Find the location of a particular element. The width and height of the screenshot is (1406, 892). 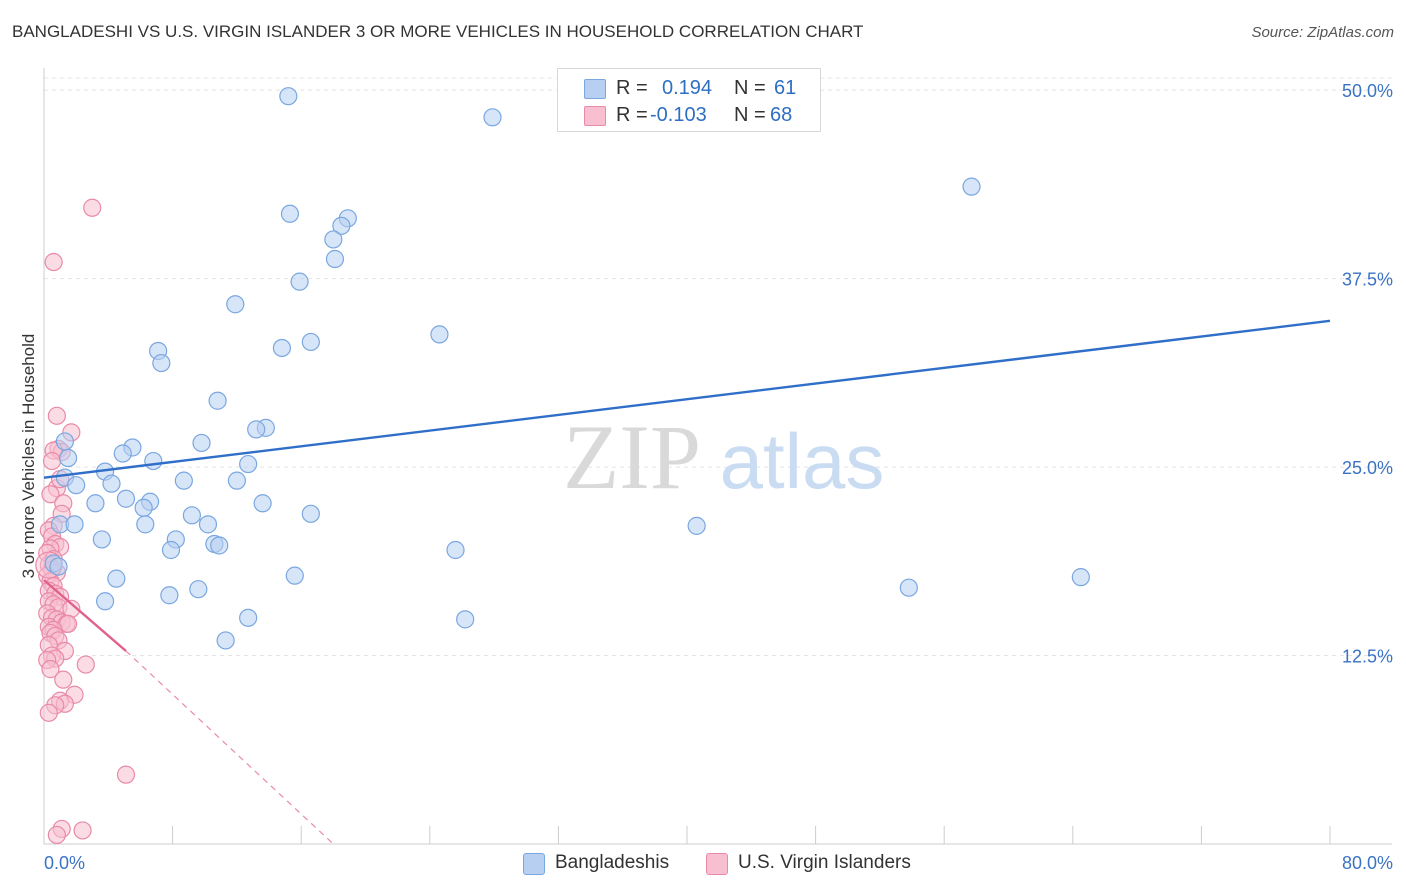

legend-r-value: 0.194 is located at coordinates (687, 88).